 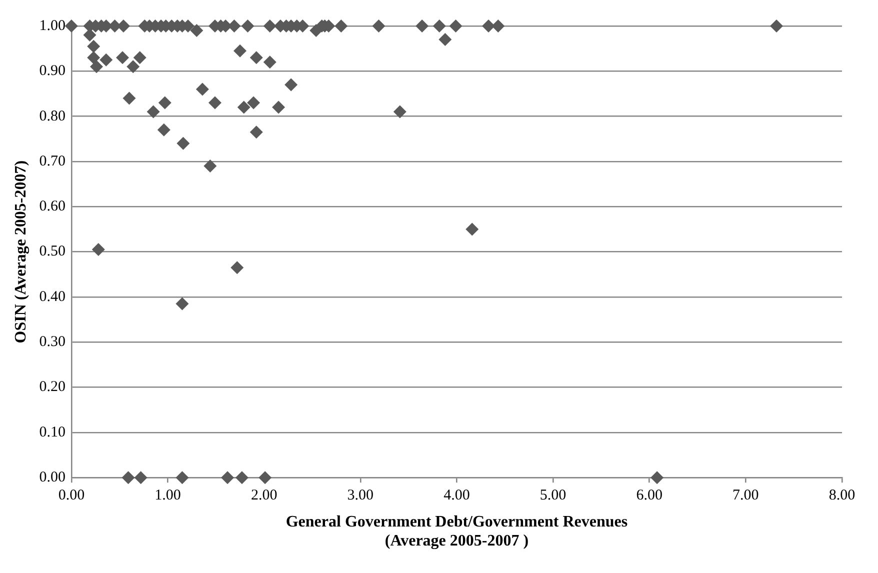 What do you see at coordinates (71, 496) in the screenshot?
I see `x-tick-label: 0.00` at bounding box center [71, 496].